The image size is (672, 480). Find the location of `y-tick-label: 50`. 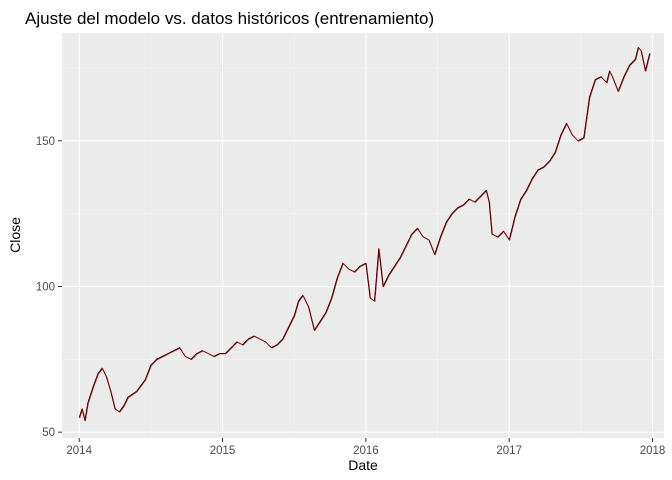

y-tick-label: 50 is located at coordinates (48, 433).